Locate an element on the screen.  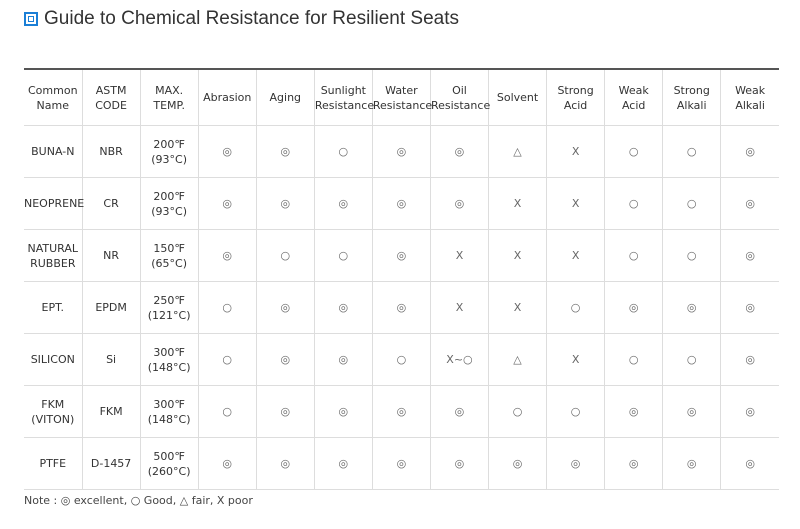
column-header: Abrasion is located at coordinates (227, 97).